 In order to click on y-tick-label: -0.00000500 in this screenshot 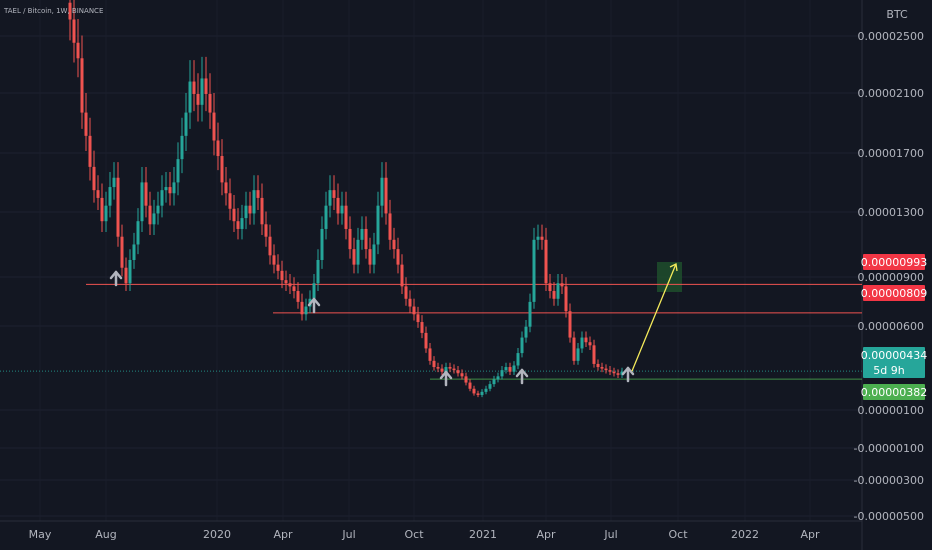, I will do `click(889, 516)`.